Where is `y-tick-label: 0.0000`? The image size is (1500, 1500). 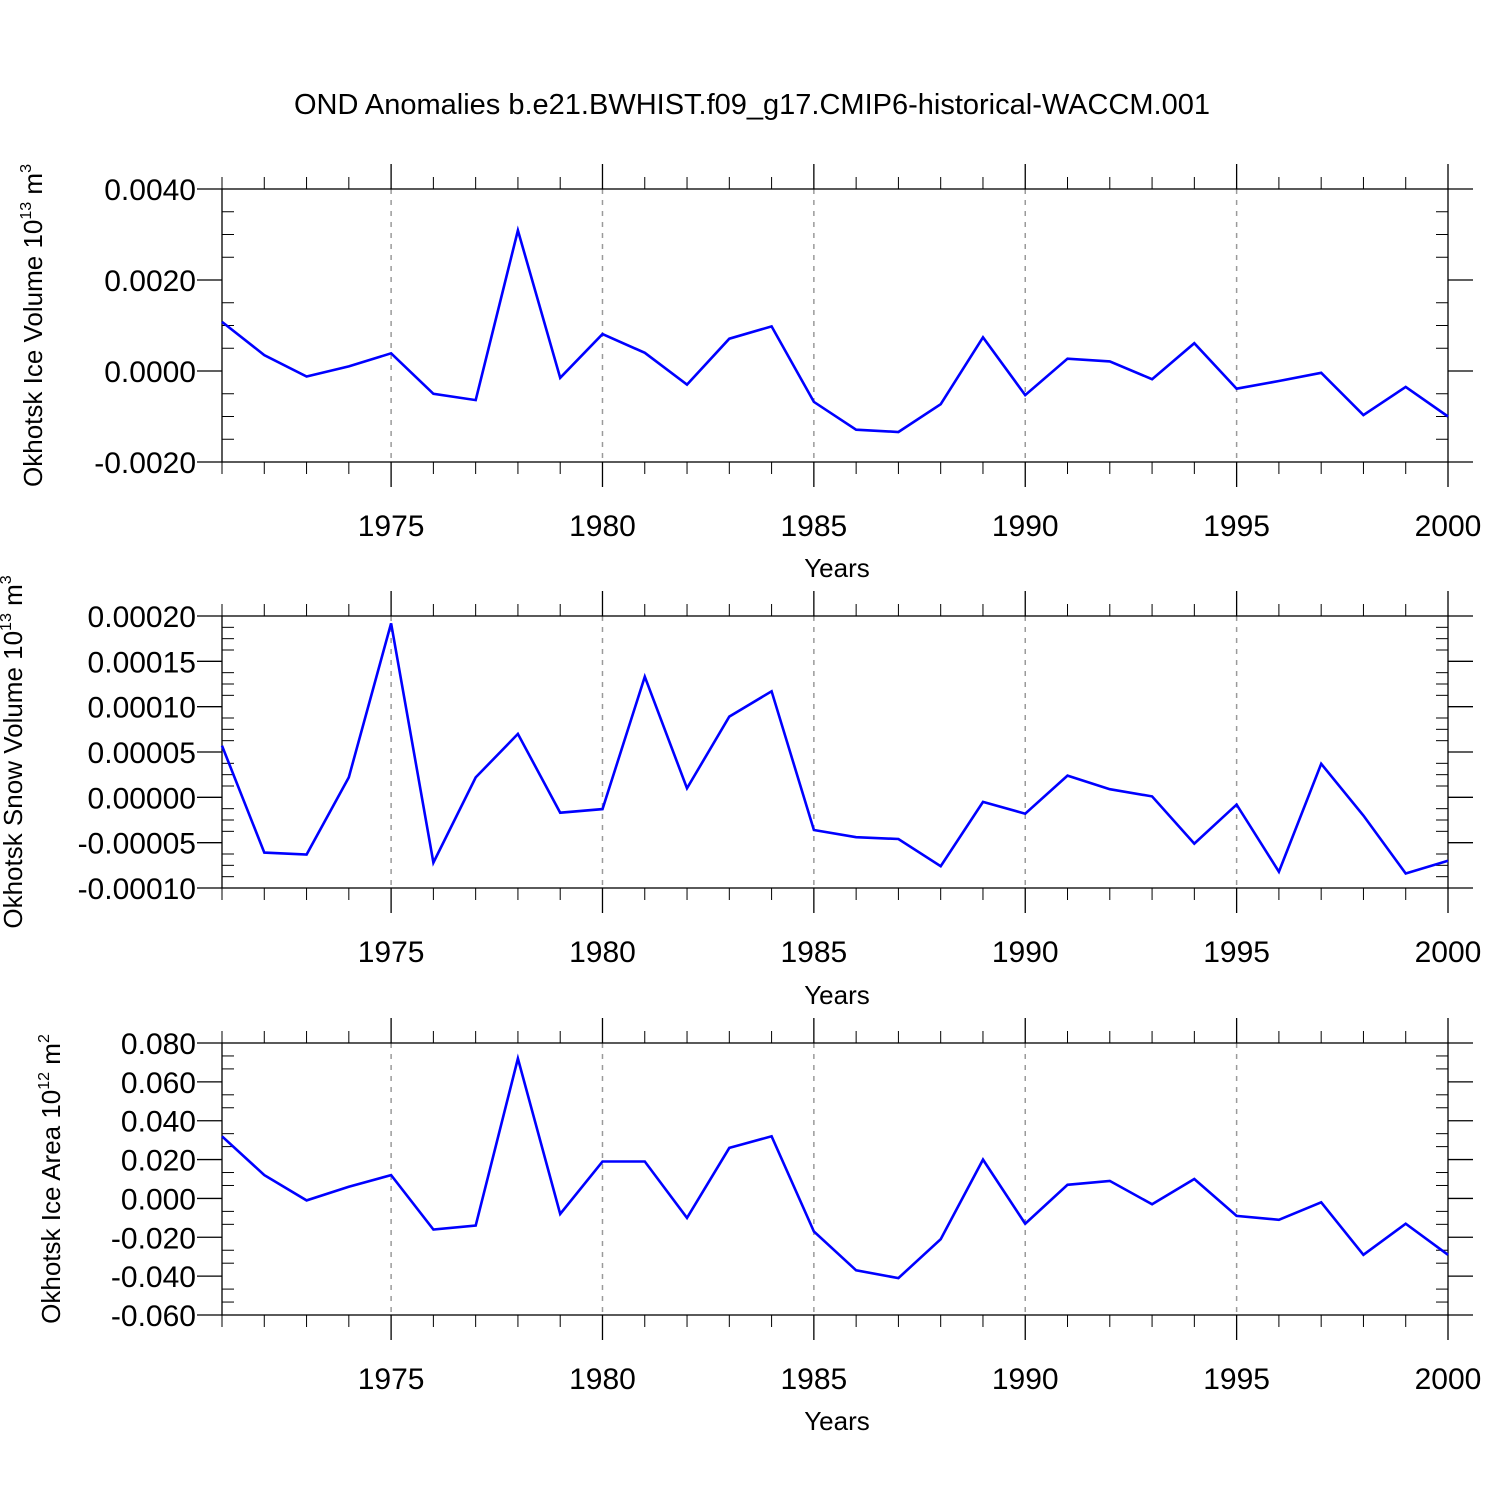 y-tick-label: 0.0000 is located at coordinates (150, 372).